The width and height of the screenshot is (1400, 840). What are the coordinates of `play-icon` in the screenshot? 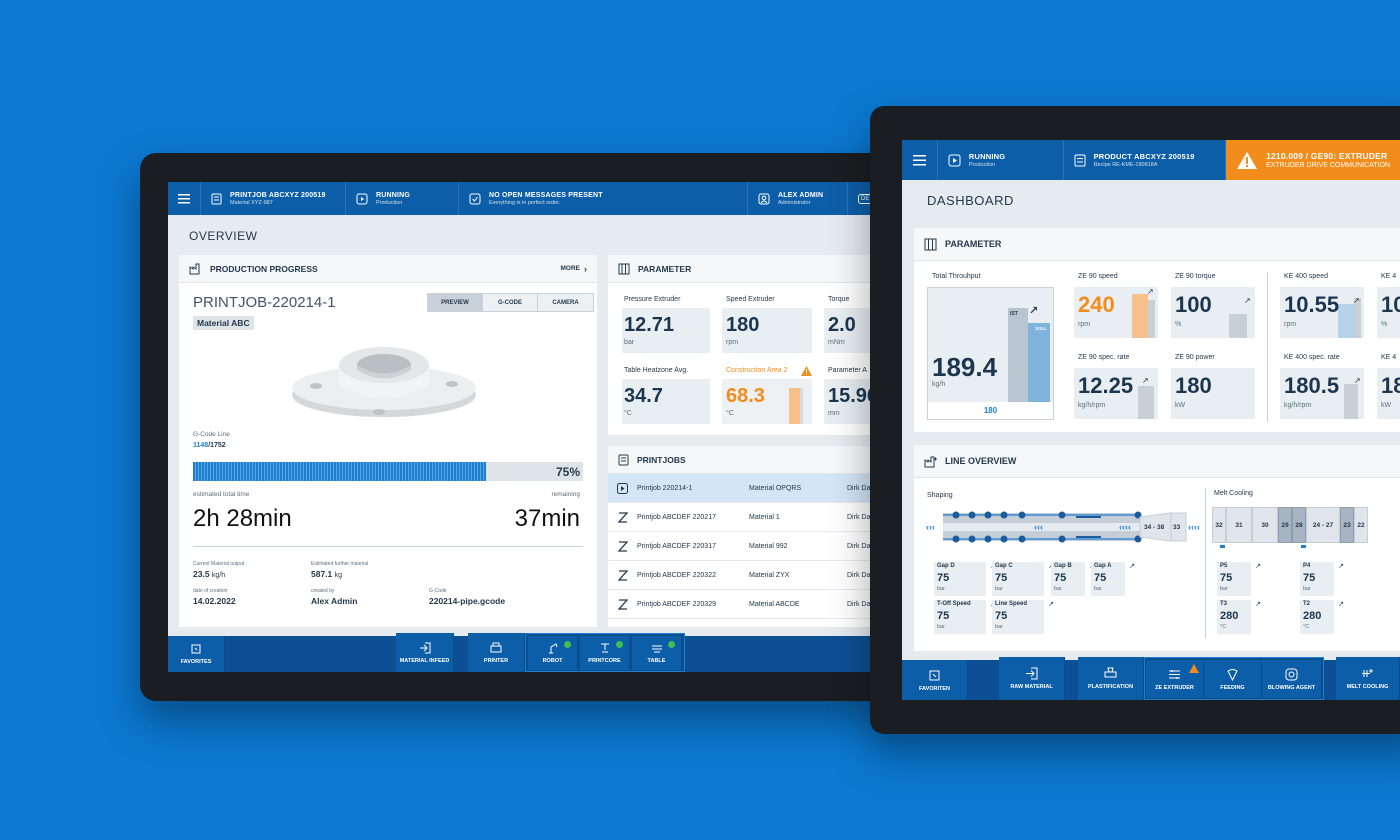 It's located at (362, 198).